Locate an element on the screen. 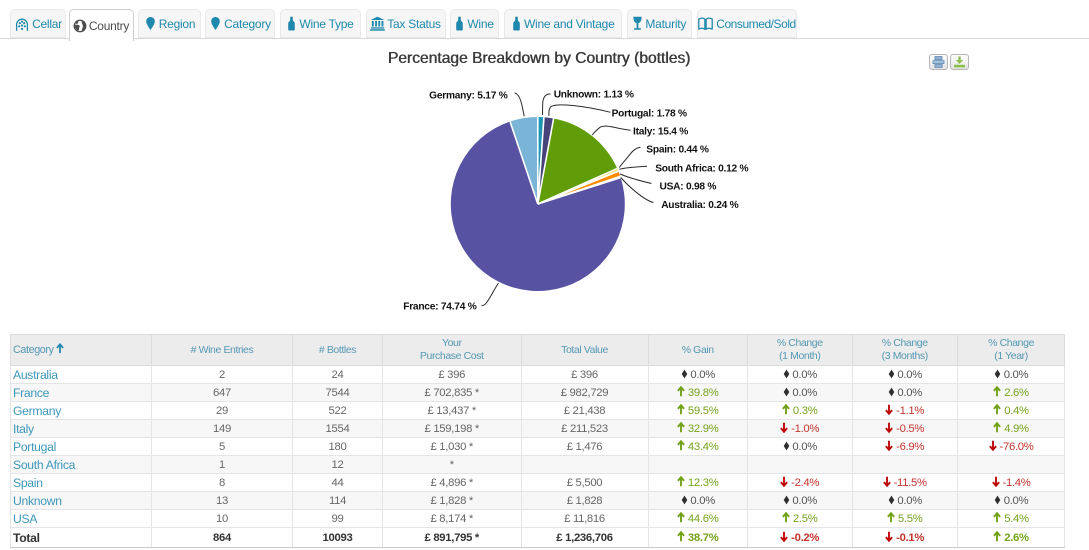 The height and width of the screenshot is (550, 1089). svg-text: USA: 0.98 % is located at coordinates (688, 187).